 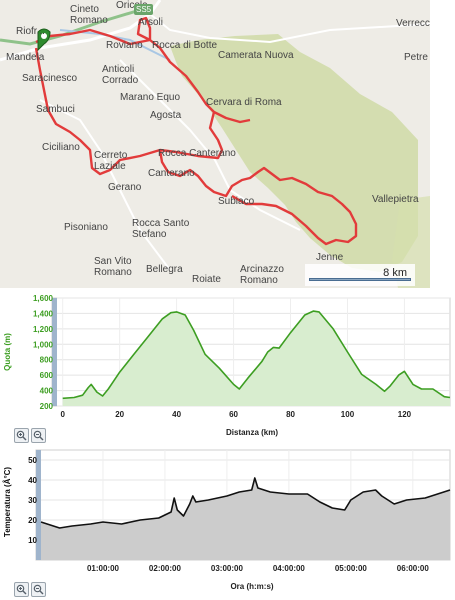 I want to click on y-tick-label: 600, so click(x=47, y=375).